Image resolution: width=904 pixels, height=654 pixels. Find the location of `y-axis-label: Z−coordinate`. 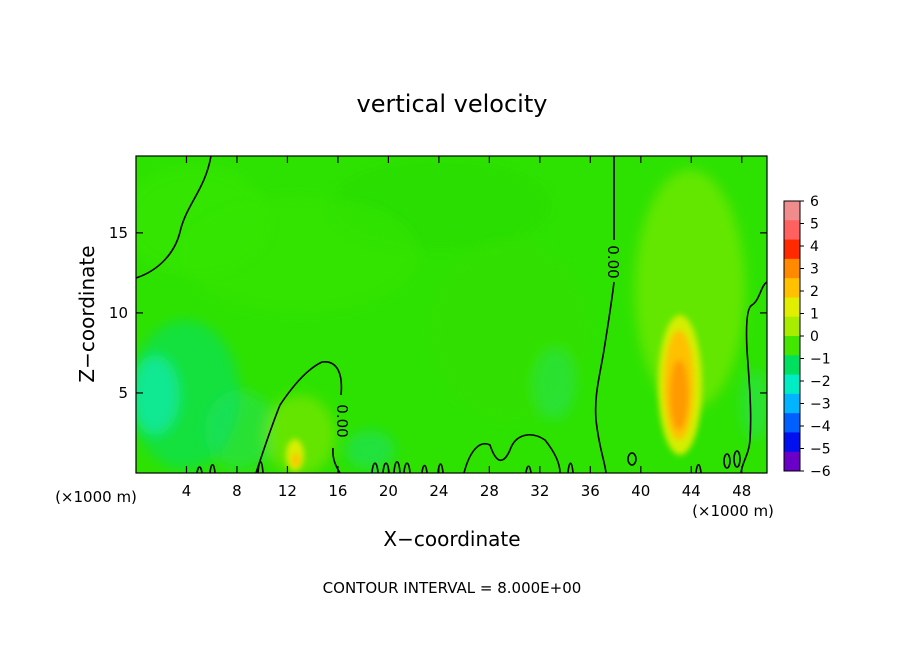

y-axis-label: Z−coordinate is located at coordinates (87, 313).